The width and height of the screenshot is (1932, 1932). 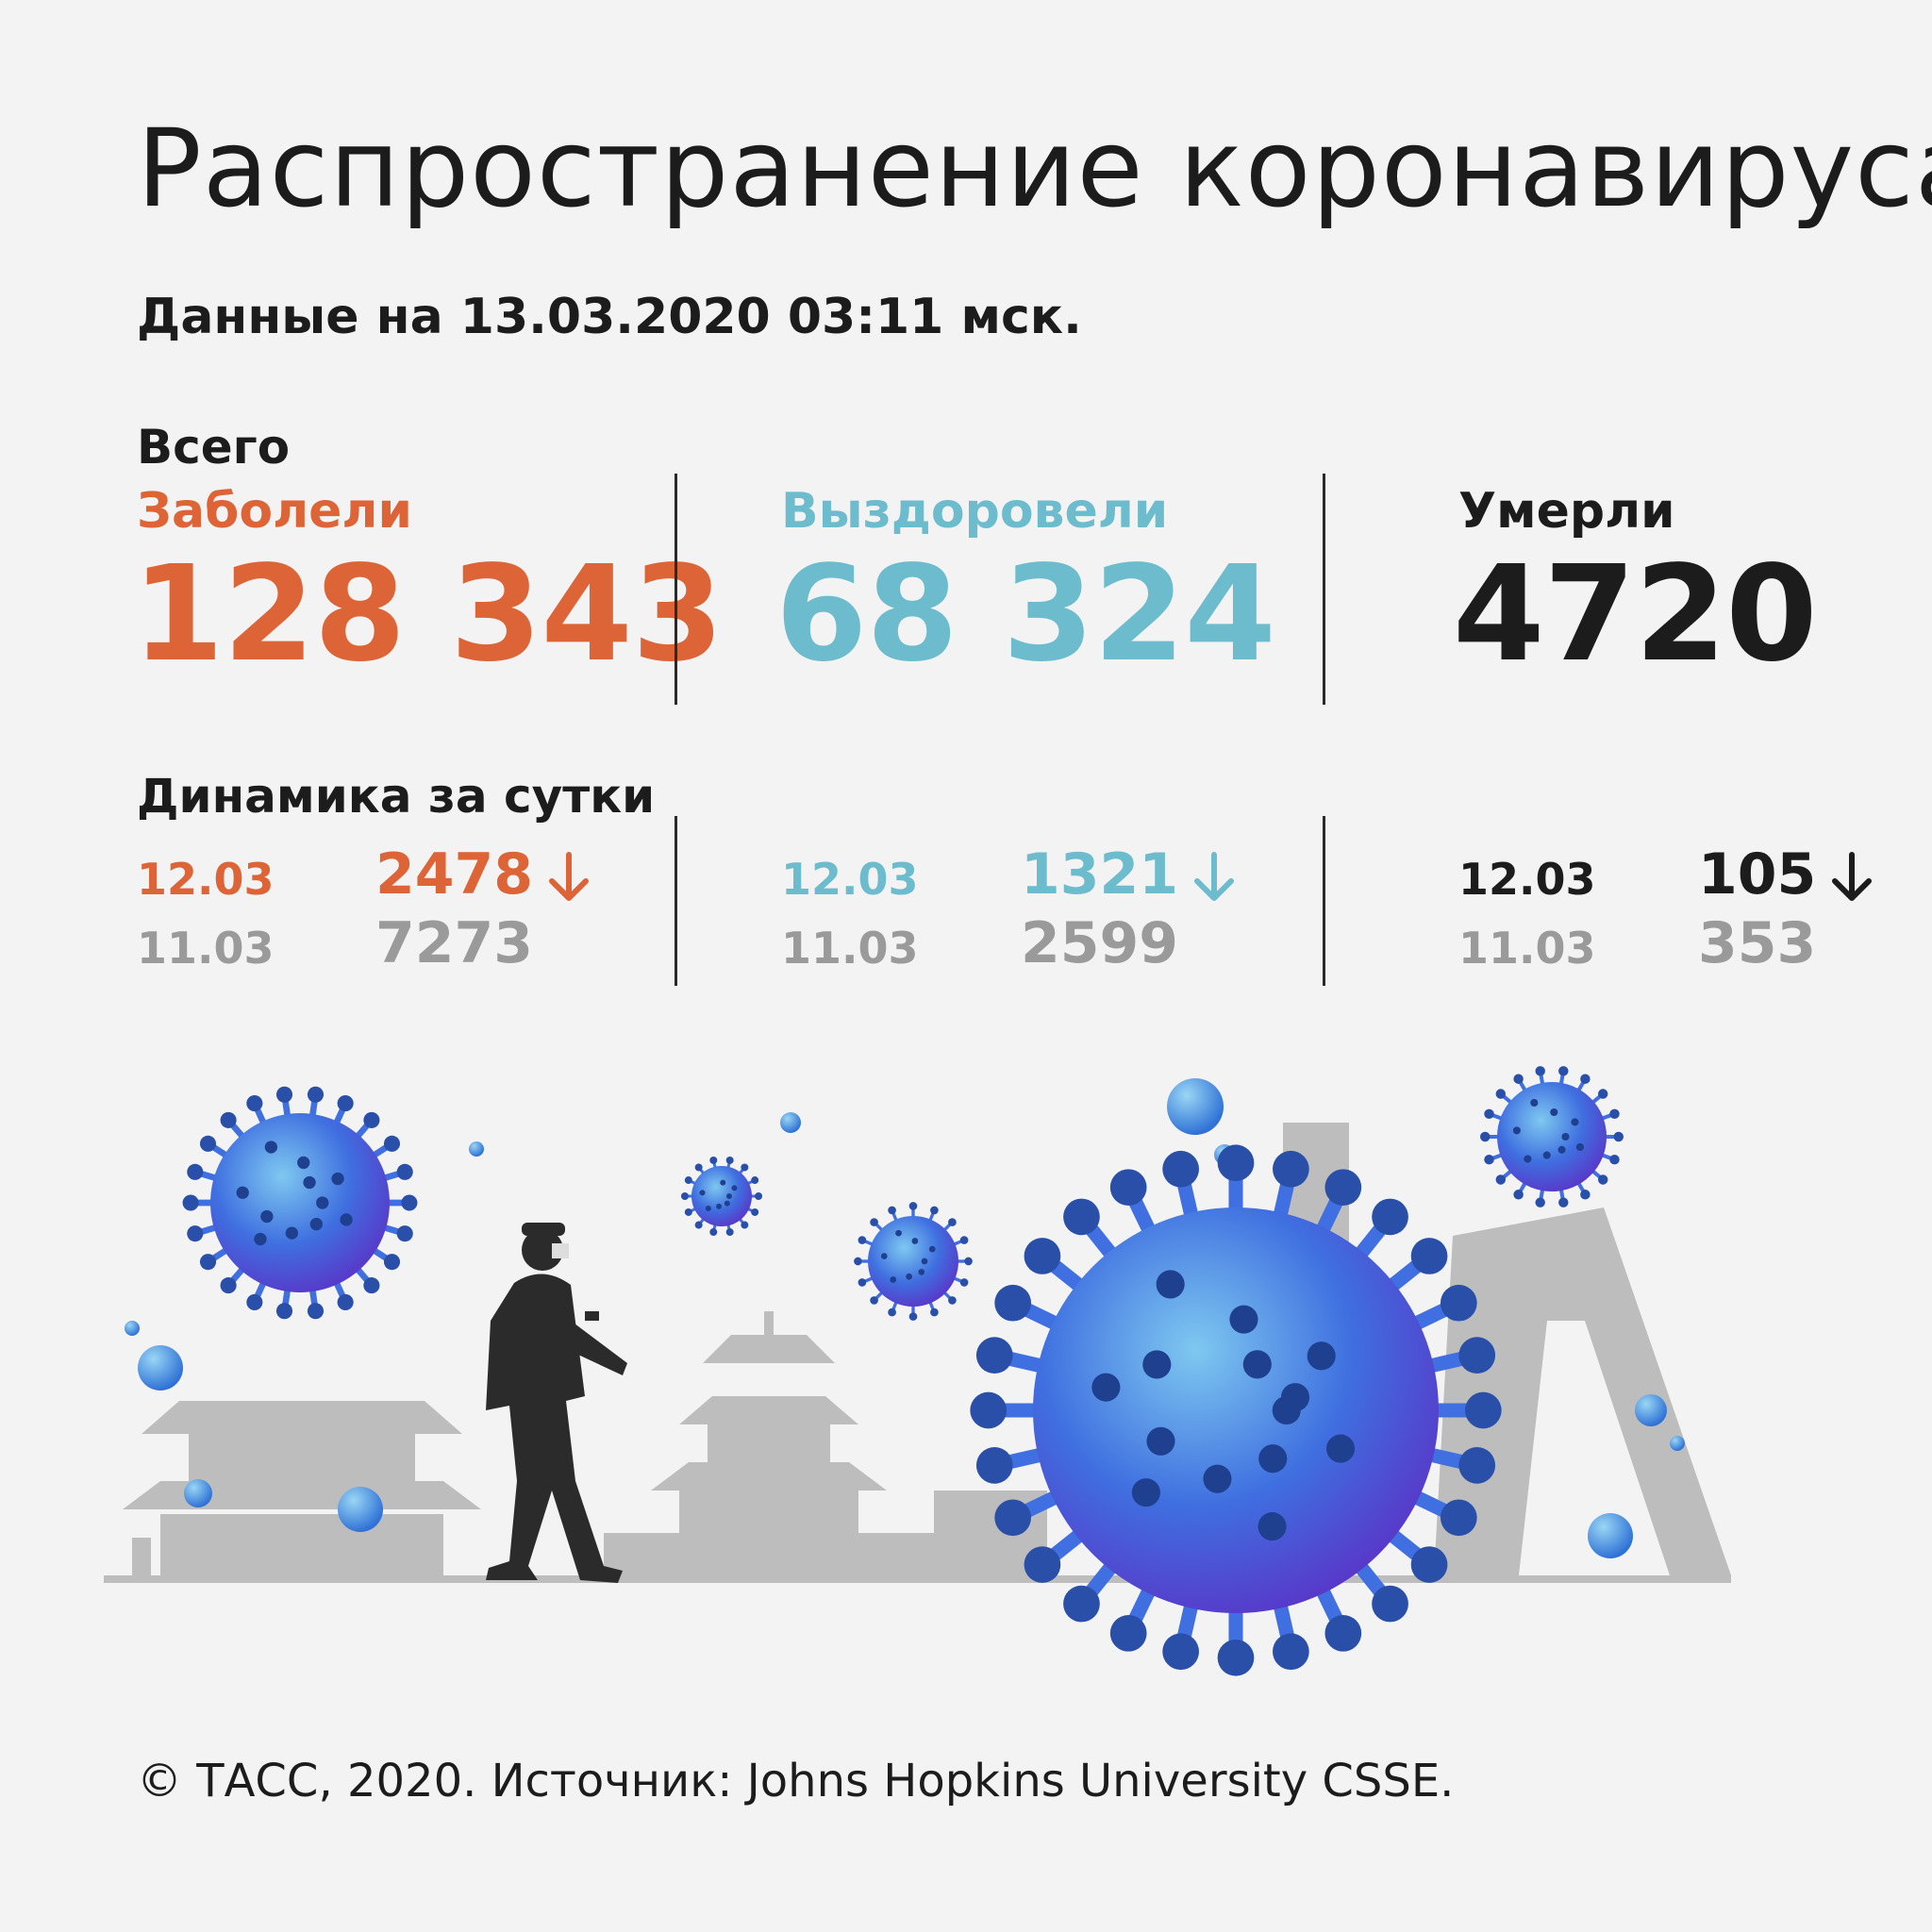 I want to click on deaths-date-previous: 11.03, so click(x=1527, y=948).